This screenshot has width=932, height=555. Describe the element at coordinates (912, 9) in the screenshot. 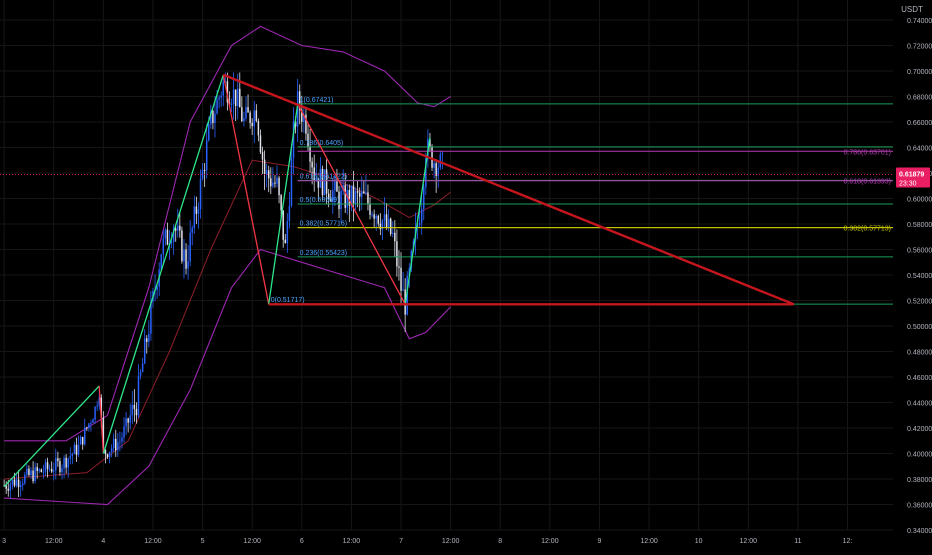

I see `axis-currency-label: USDT` at that location.